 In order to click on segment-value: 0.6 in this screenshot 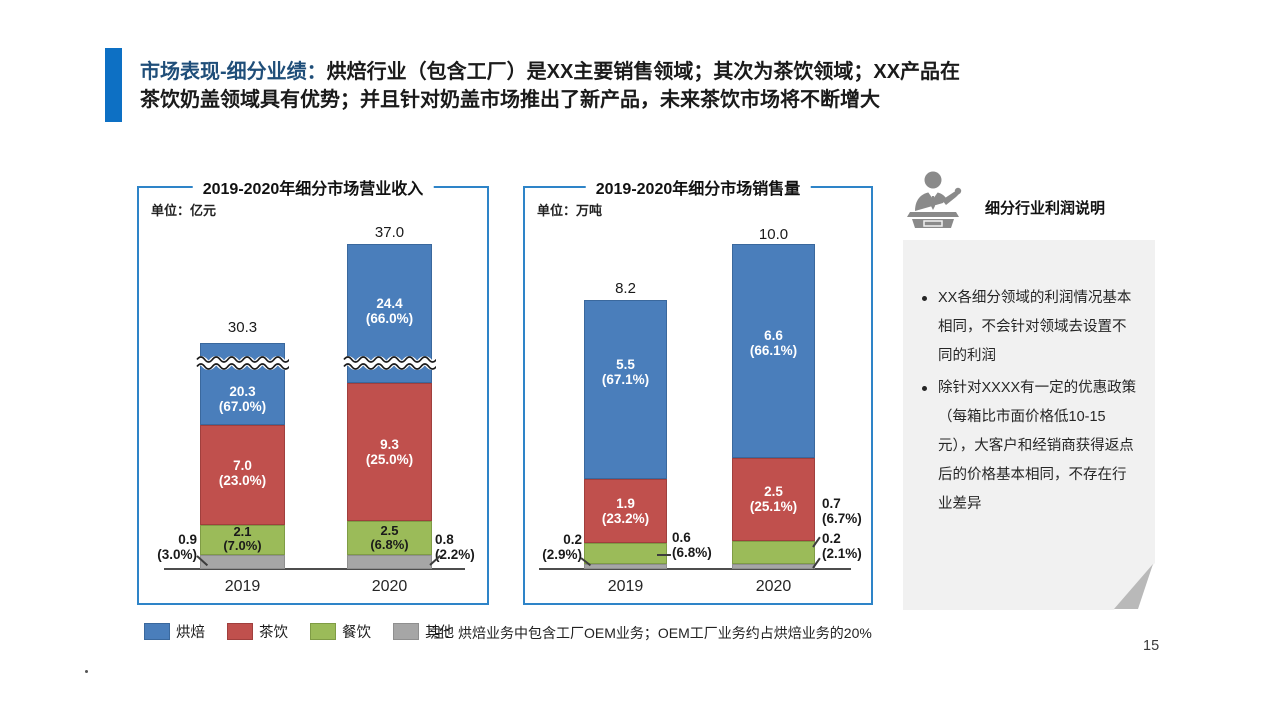, I will do `click(681, 537)`.